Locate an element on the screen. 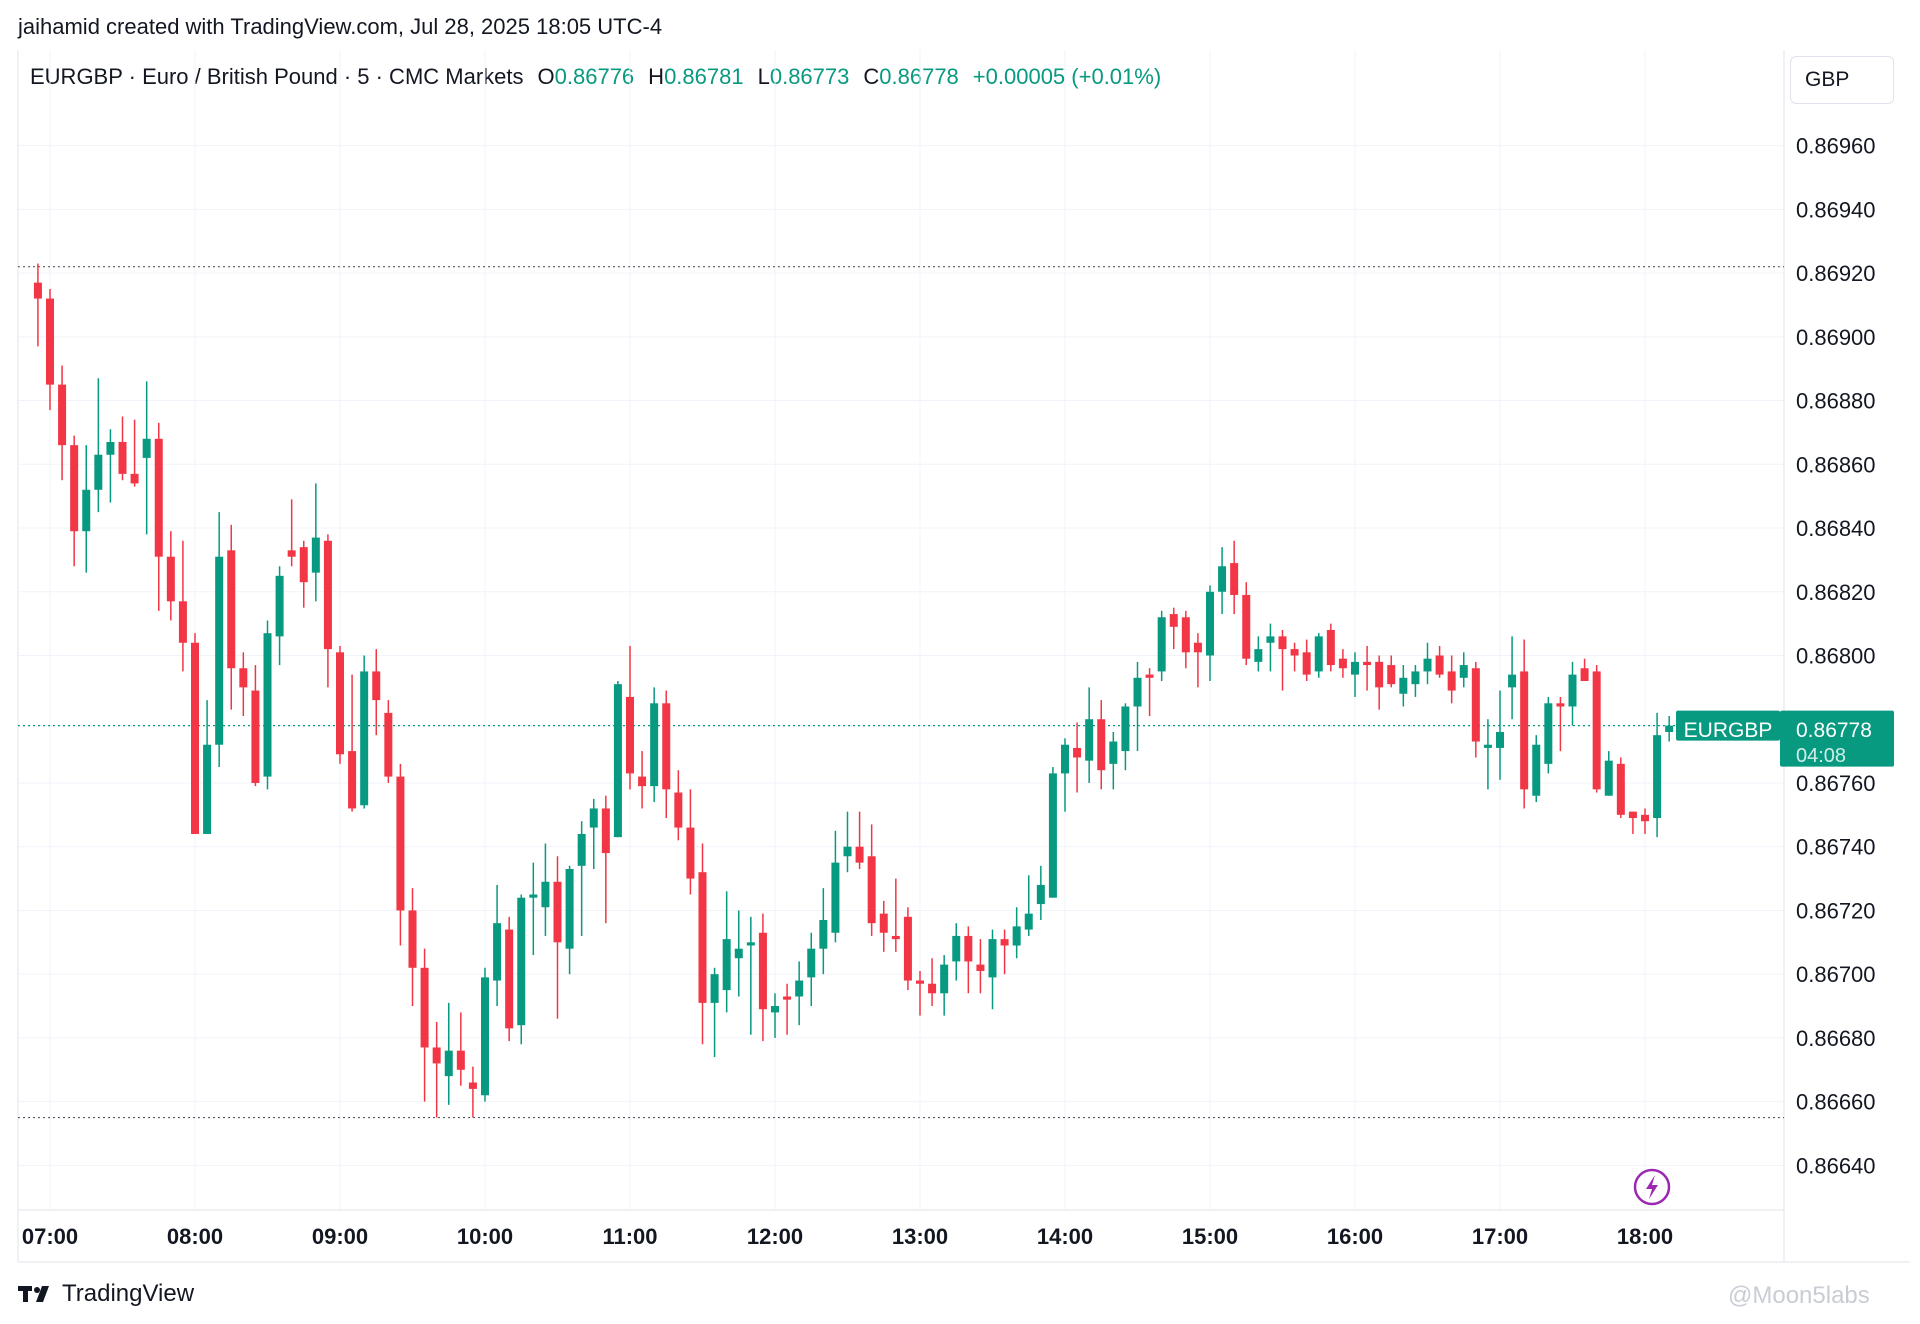 This screenshot has height=1324, width=1920. last-price-symbol-tag is located at coordinates (1728, 725).